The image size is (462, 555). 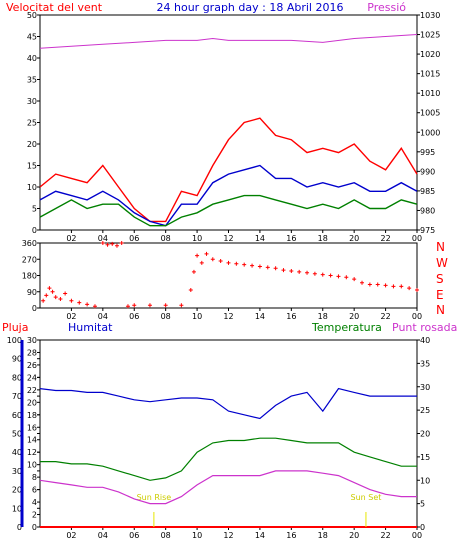 What do you see at coordinates (32, 465) in the screenshot?
I see `rain-y-tick-label: 10` at bounding box center [32, 465].